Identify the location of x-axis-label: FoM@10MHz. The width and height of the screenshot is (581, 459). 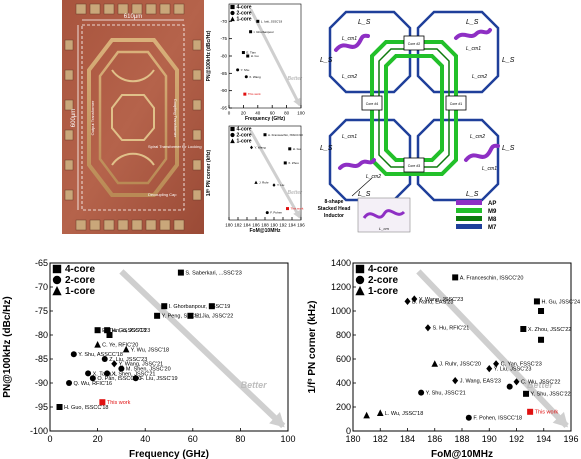
(265, 231).